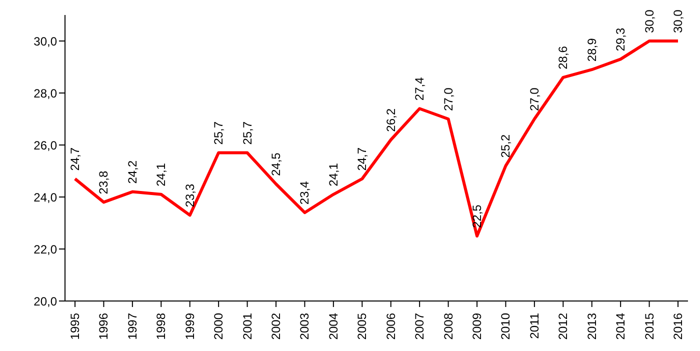 The height and width of the screenshot is (351, 700). Describe the element at coordinates (46, 197) in the screenshot. I see `y-tick-label: 24,0` at that location.